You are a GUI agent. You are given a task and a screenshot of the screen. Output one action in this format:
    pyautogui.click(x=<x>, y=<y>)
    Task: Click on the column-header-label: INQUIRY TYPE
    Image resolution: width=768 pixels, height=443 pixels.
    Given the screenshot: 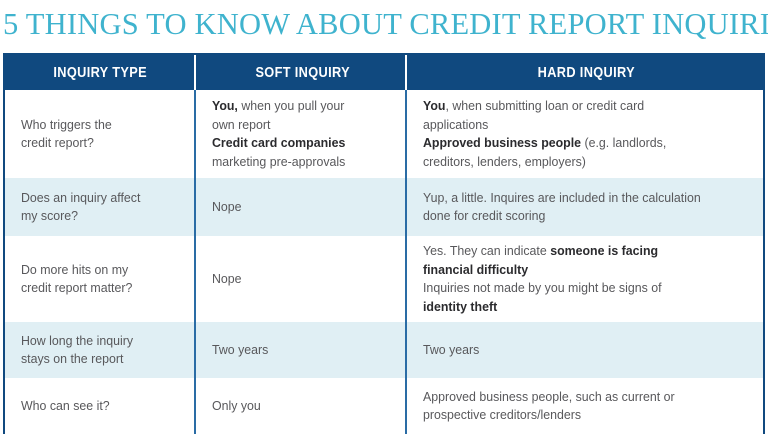 What is the action you would take?
    pyautogui.click(x=100, y=72)
    